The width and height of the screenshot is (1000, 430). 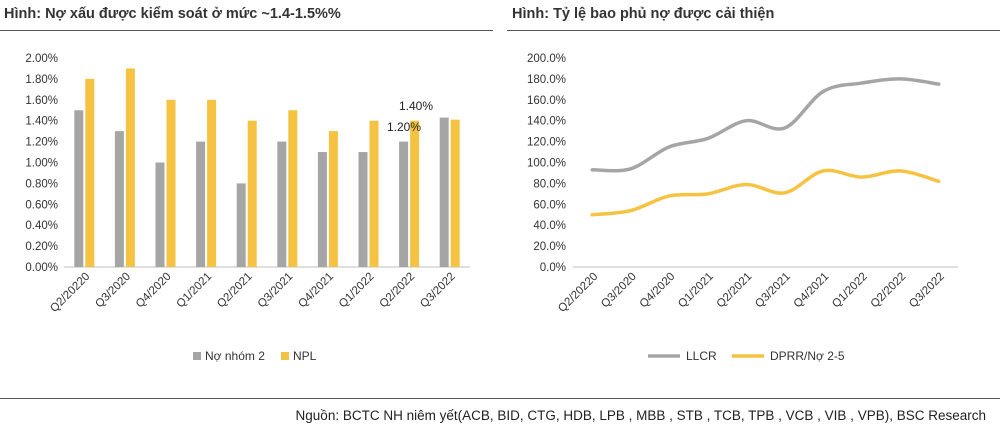 What do you see at coordinates (41, 80) in the screenshot?
I see `y-tick-label: 1.80%` at bounding box center [41, 80].